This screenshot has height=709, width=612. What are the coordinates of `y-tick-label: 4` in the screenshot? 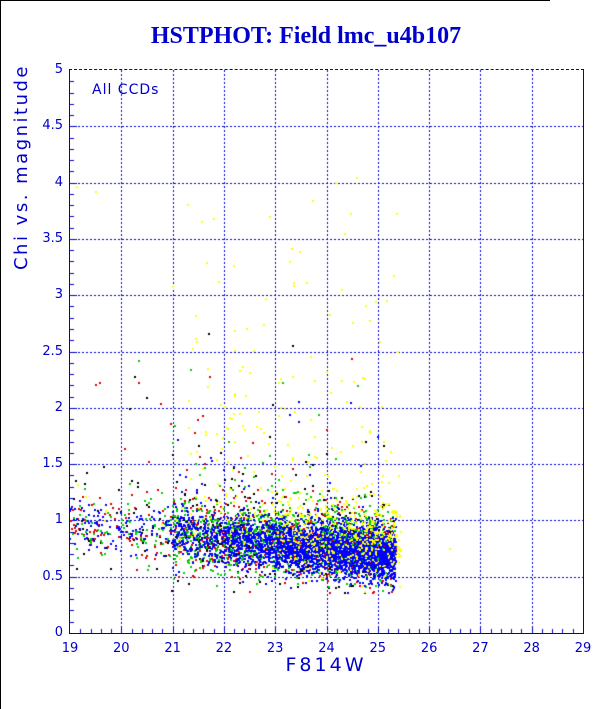 It's located at (58, 182).